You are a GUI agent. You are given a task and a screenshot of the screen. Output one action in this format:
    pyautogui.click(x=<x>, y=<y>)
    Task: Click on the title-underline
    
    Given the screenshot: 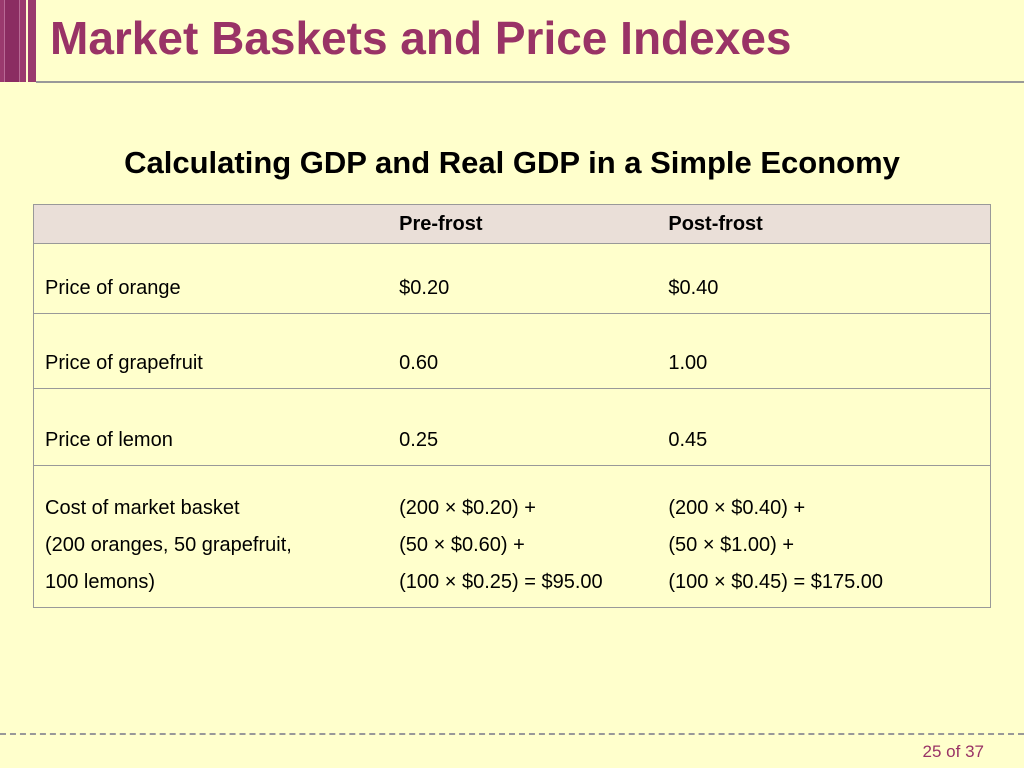 What is the action you would take?
    pyautogui.click(x=530, y=82)
    